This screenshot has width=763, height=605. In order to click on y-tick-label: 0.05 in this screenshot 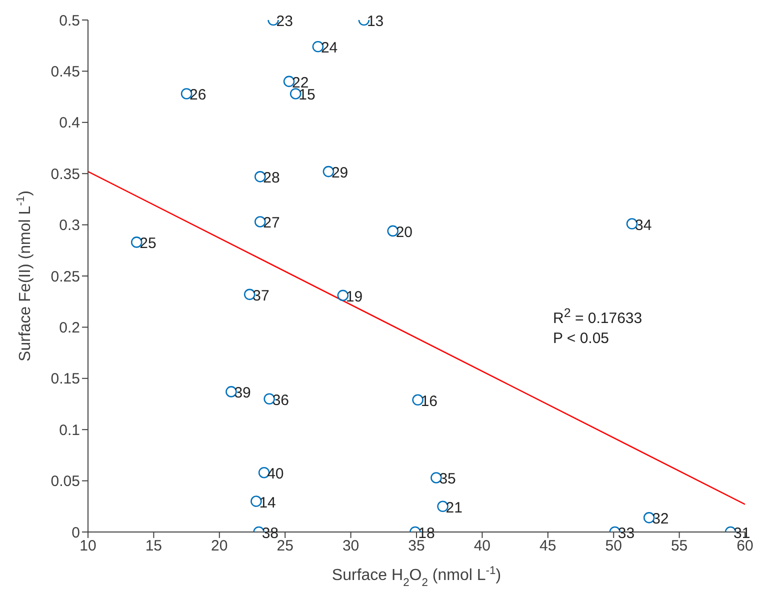, I will do `click(65, 481)`.